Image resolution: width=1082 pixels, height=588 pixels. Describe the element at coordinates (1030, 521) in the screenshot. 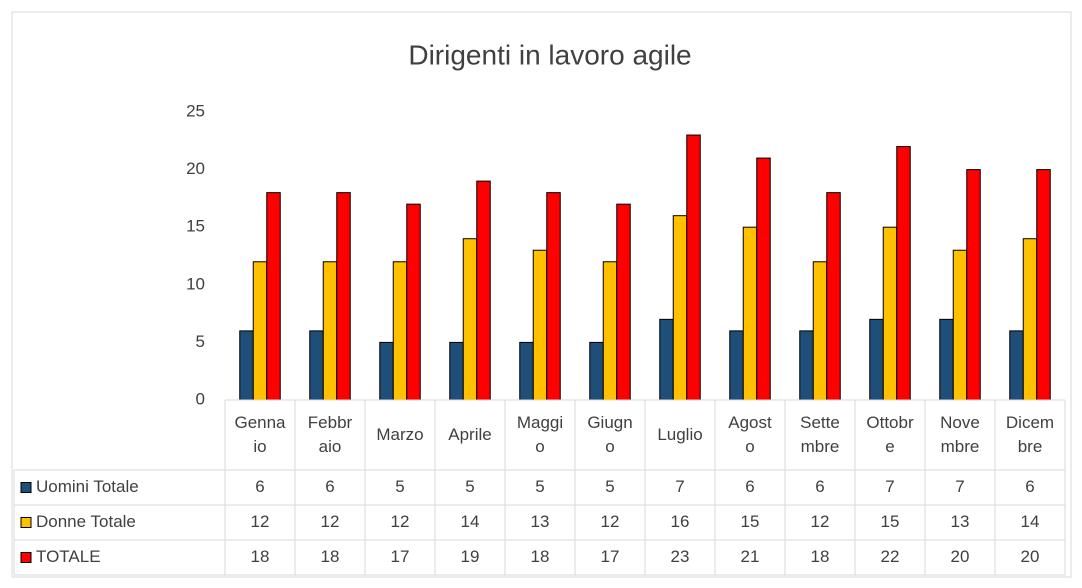

I see `table-value: 14` at that location.